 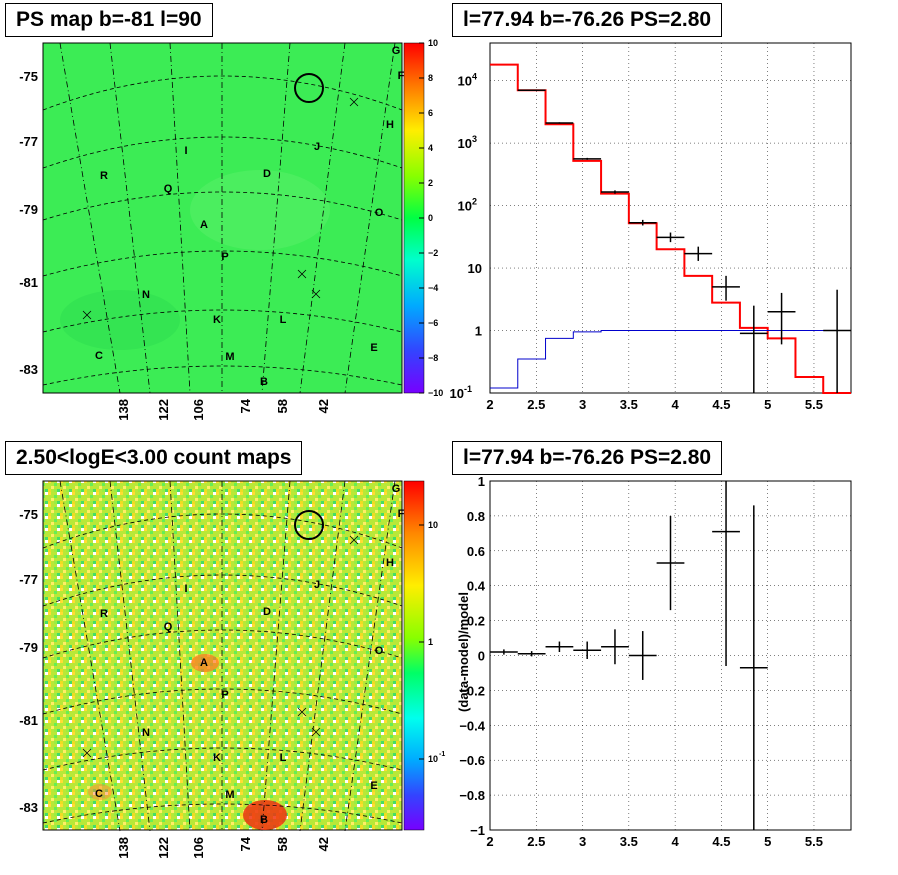 I want to click on spectrum-y-tick: 10², so click(x=467, y=205).